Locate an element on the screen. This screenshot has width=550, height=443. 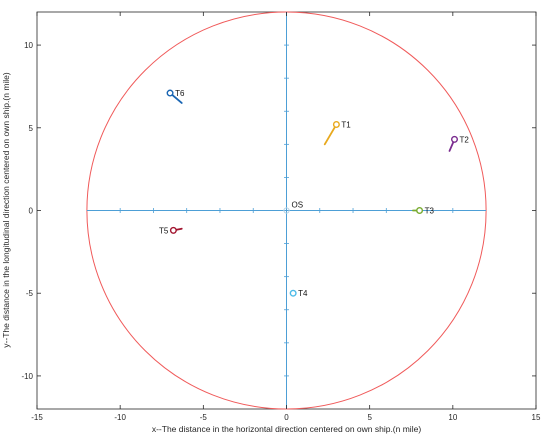
y-tick-label: 10 is located at coordinates (28, 45).